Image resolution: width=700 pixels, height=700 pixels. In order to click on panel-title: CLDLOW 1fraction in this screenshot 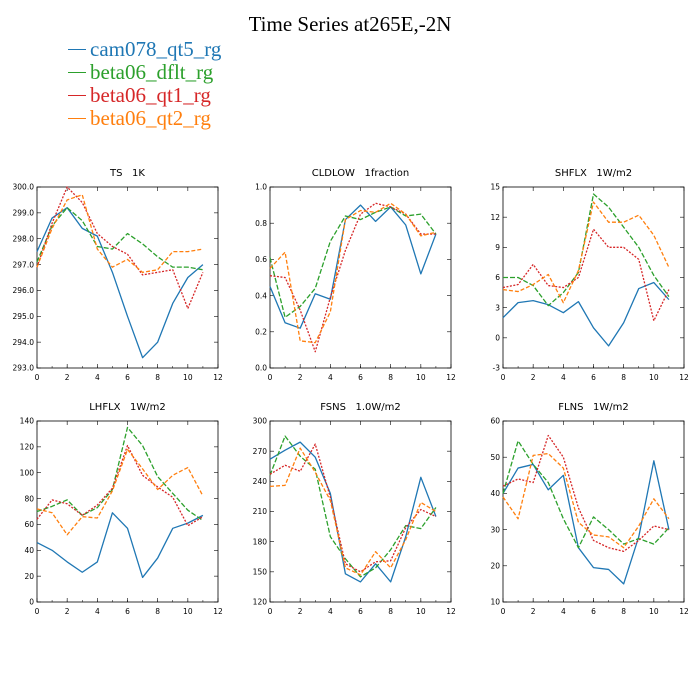, I will do `click(361, 173)`.